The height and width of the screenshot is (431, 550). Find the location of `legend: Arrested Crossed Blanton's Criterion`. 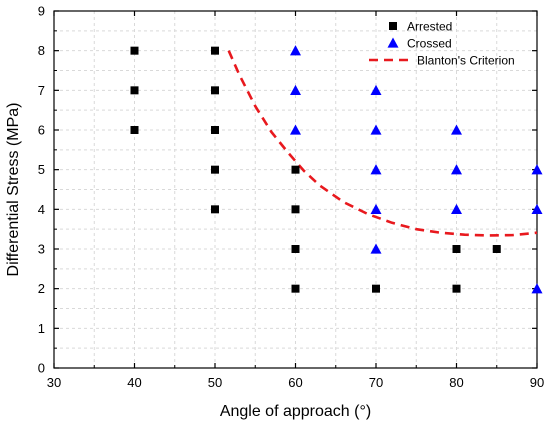

legend: Arrested Crossed Blanton's Criterion is located at coordinates (442, 44).